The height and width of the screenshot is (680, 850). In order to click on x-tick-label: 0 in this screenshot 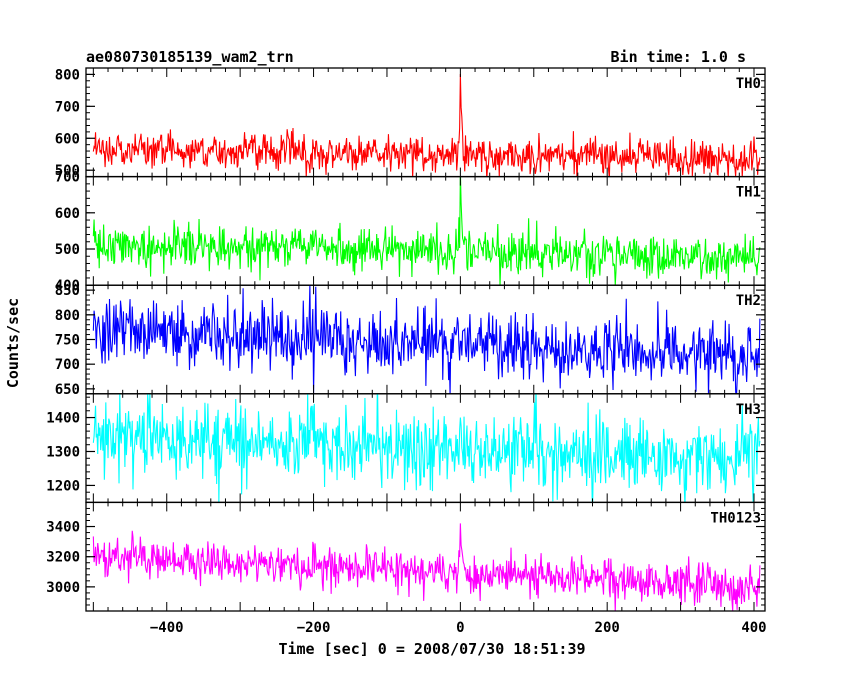, I will do `click(460, 628)`.